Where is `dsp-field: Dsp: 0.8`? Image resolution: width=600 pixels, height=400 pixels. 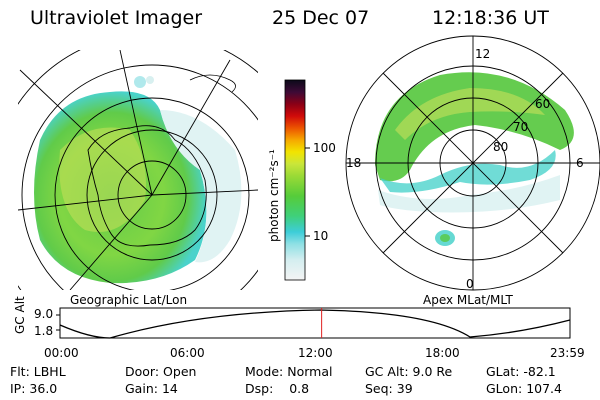
dsp-field: Dsp: 0.8 is located at coordinates (277, 388).